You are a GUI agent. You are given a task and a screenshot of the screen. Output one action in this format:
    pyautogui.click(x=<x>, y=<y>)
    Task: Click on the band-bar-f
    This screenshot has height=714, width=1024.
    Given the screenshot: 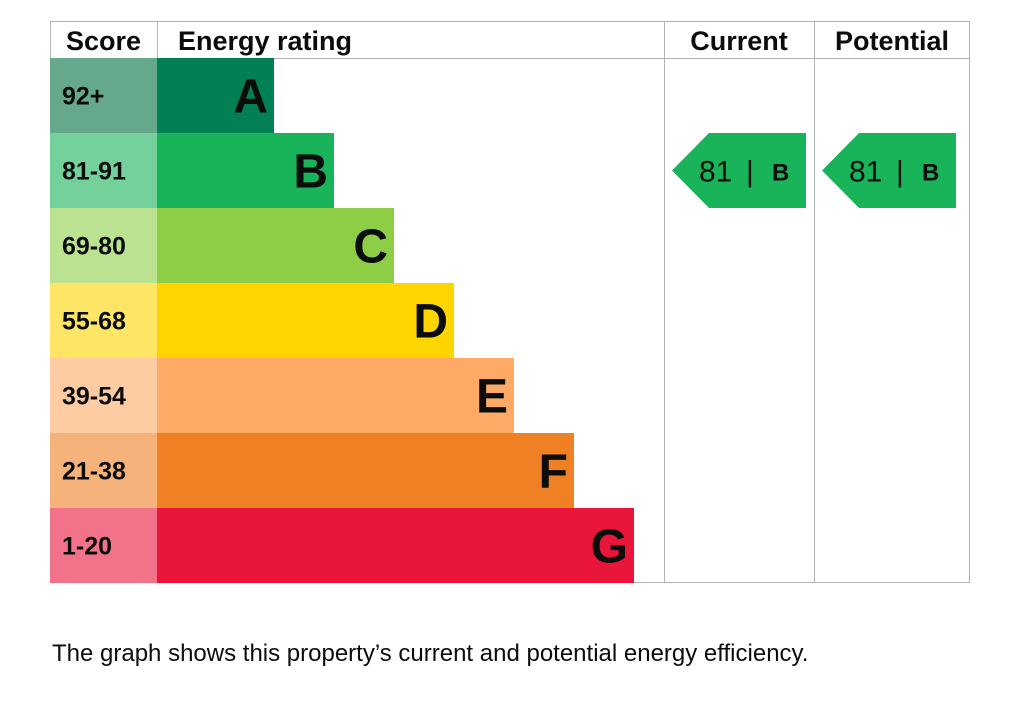 What is the action you would take?
    pyautogui.click(x=365, y=470)
    